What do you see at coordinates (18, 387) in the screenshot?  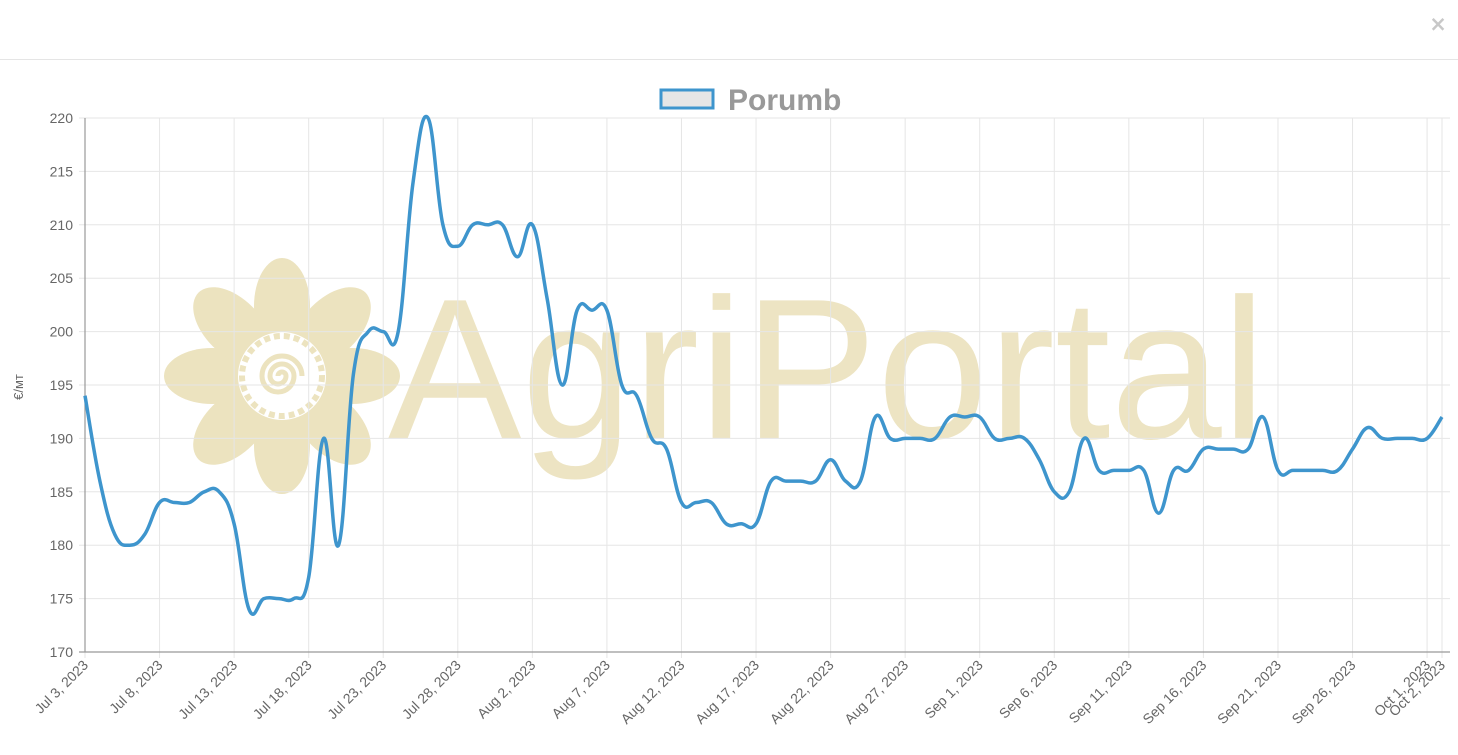 I see `y-axis-label: €/мт` at bounding box center [18, 387].